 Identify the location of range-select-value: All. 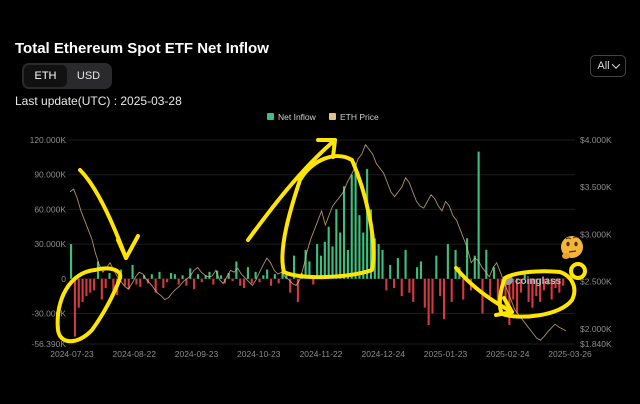
(603, 66).